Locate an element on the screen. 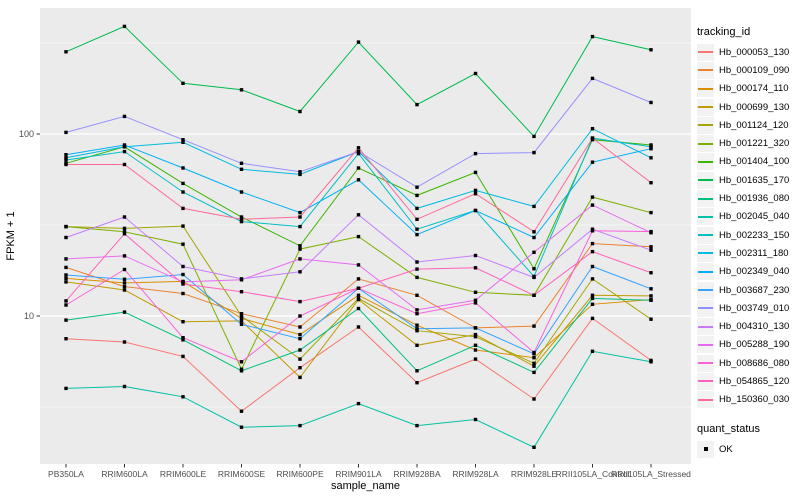 The height and width of the screenshot is (500, 800). y-axis-title: FPKM + 1 is located at coordinates (11, 235).